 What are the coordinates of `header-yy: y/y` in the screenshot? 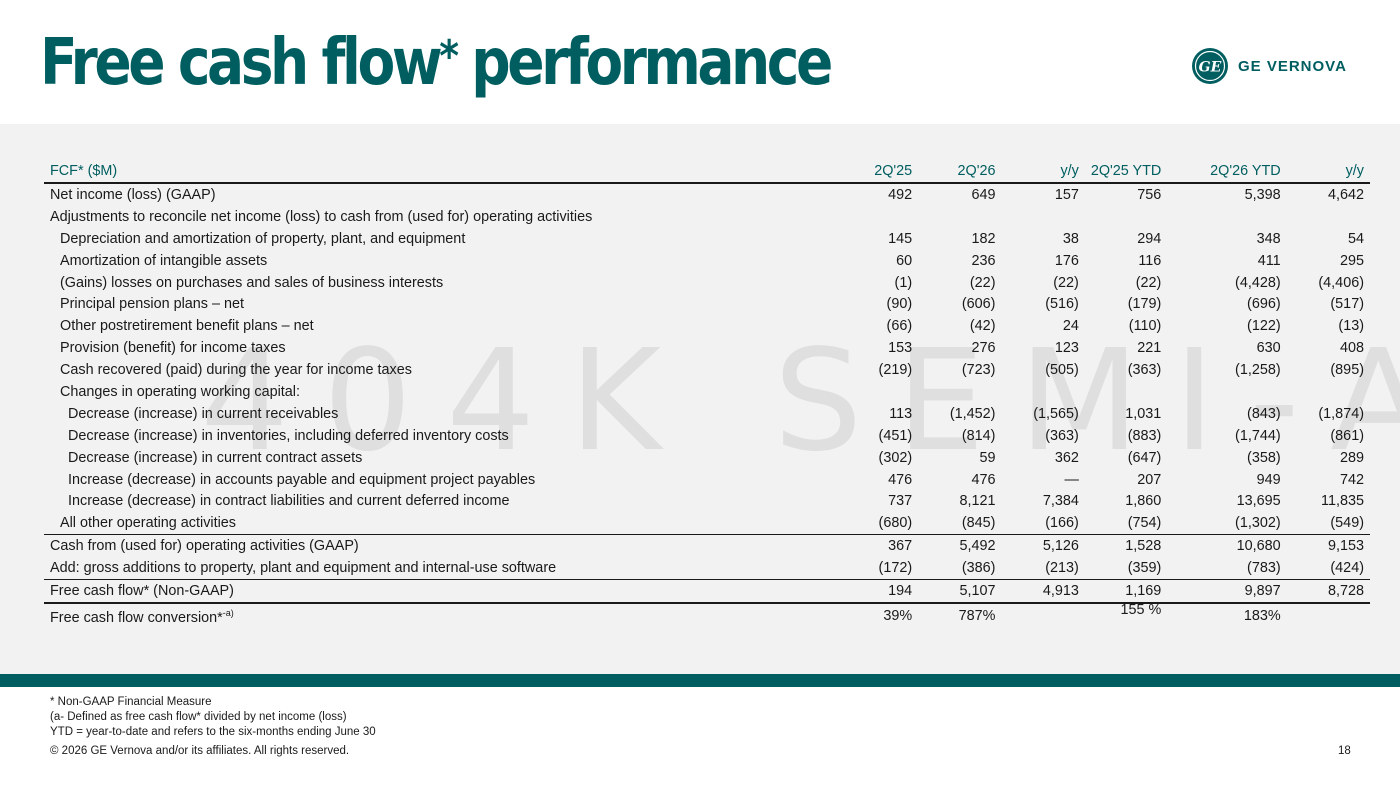 It's located at (1043, 171).